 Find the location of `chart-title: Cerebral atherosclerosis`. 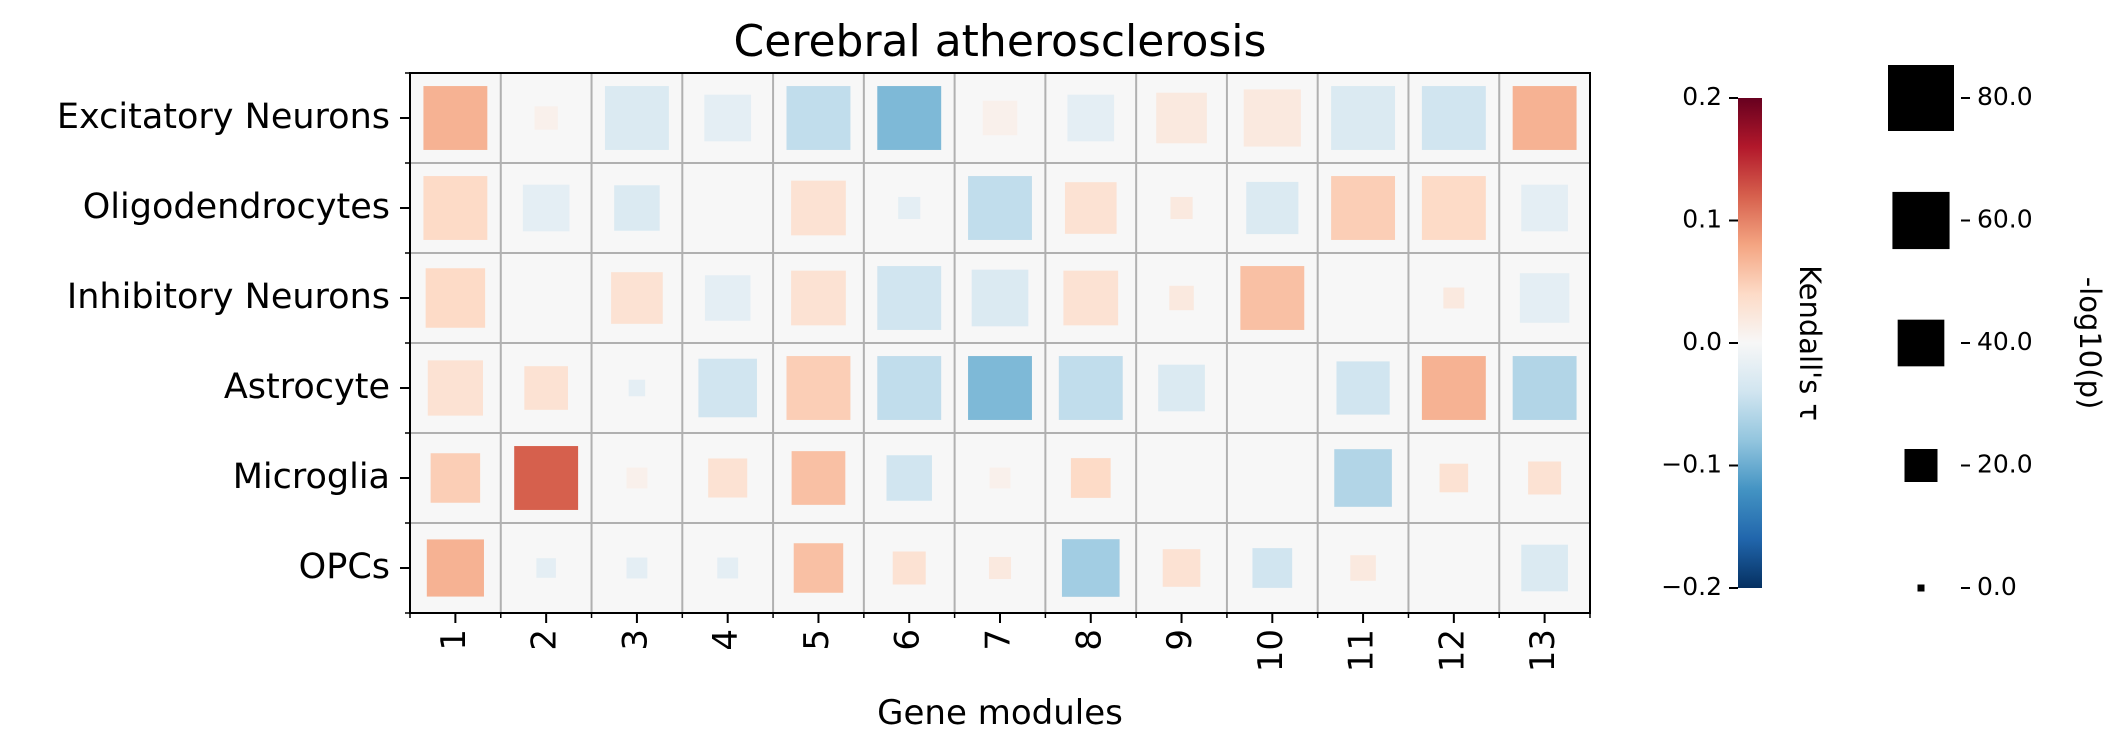

chart-title: Cerebral atherosclerosis is located at coordinates (1000, 41).